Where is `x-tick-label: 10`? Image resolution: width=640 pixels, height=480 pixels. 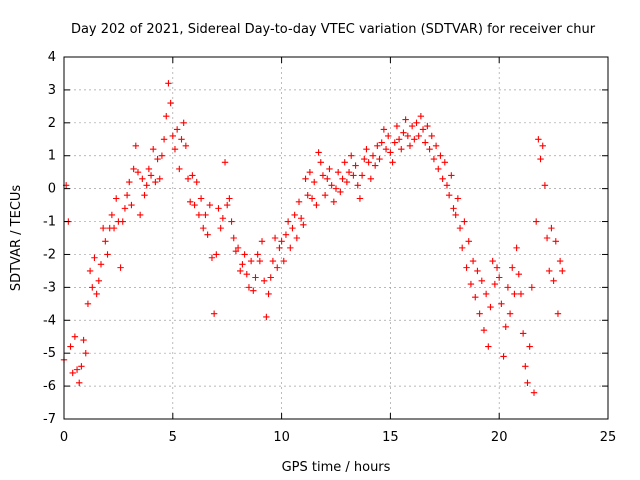 x-tick-label: 10 is located at coordinates (281, 437).